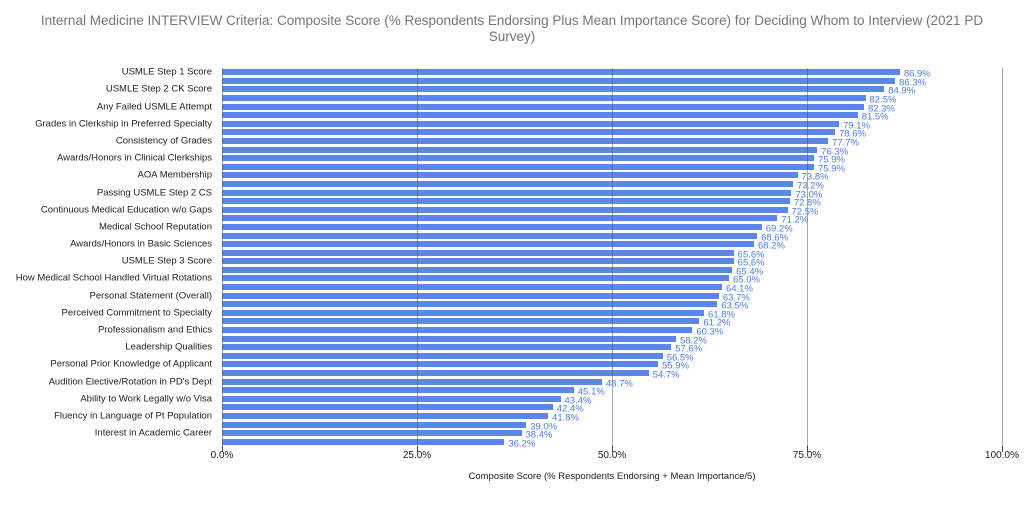 This screenshot has height=508, width=1024. I want to click on category-label: USMLE Step 2 CK Score, so click(158, 89).